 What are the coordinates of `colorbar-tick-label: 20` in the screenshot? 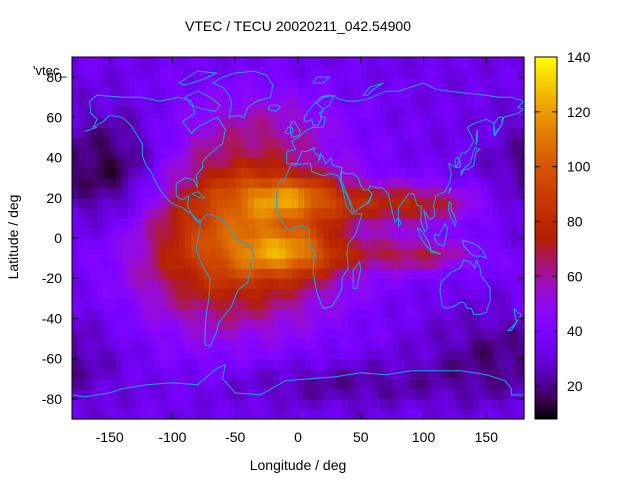 It's located at (575, 386).